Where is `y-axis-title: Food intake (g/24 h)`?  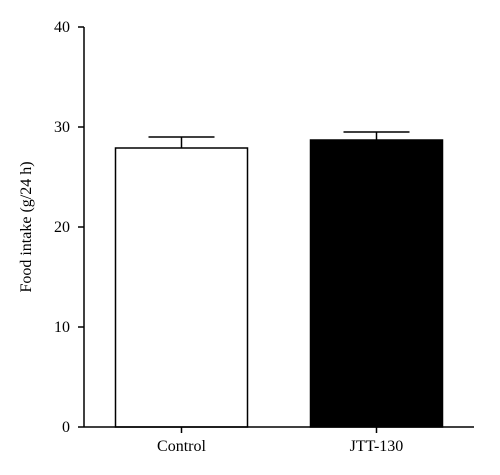
y-axis-title: Food intake (g/24 h) is located at coordinates (26, 226).